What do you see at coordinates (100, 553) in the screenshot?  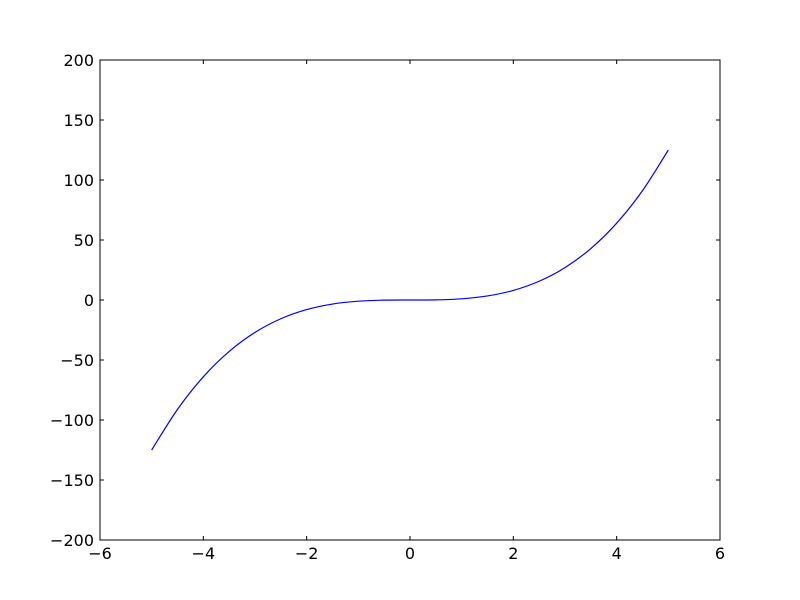 I see `x-tick-label: −6` at bounding box center [100, 553].